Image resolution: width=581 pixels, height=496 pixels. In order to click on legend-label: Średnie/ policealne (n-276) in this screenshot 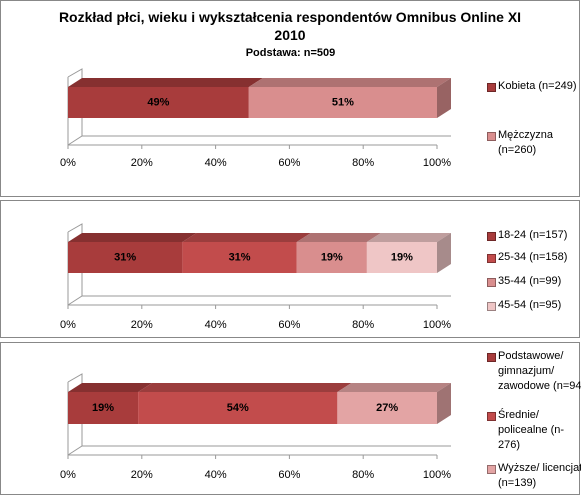, I will do `click(531, 430)`.